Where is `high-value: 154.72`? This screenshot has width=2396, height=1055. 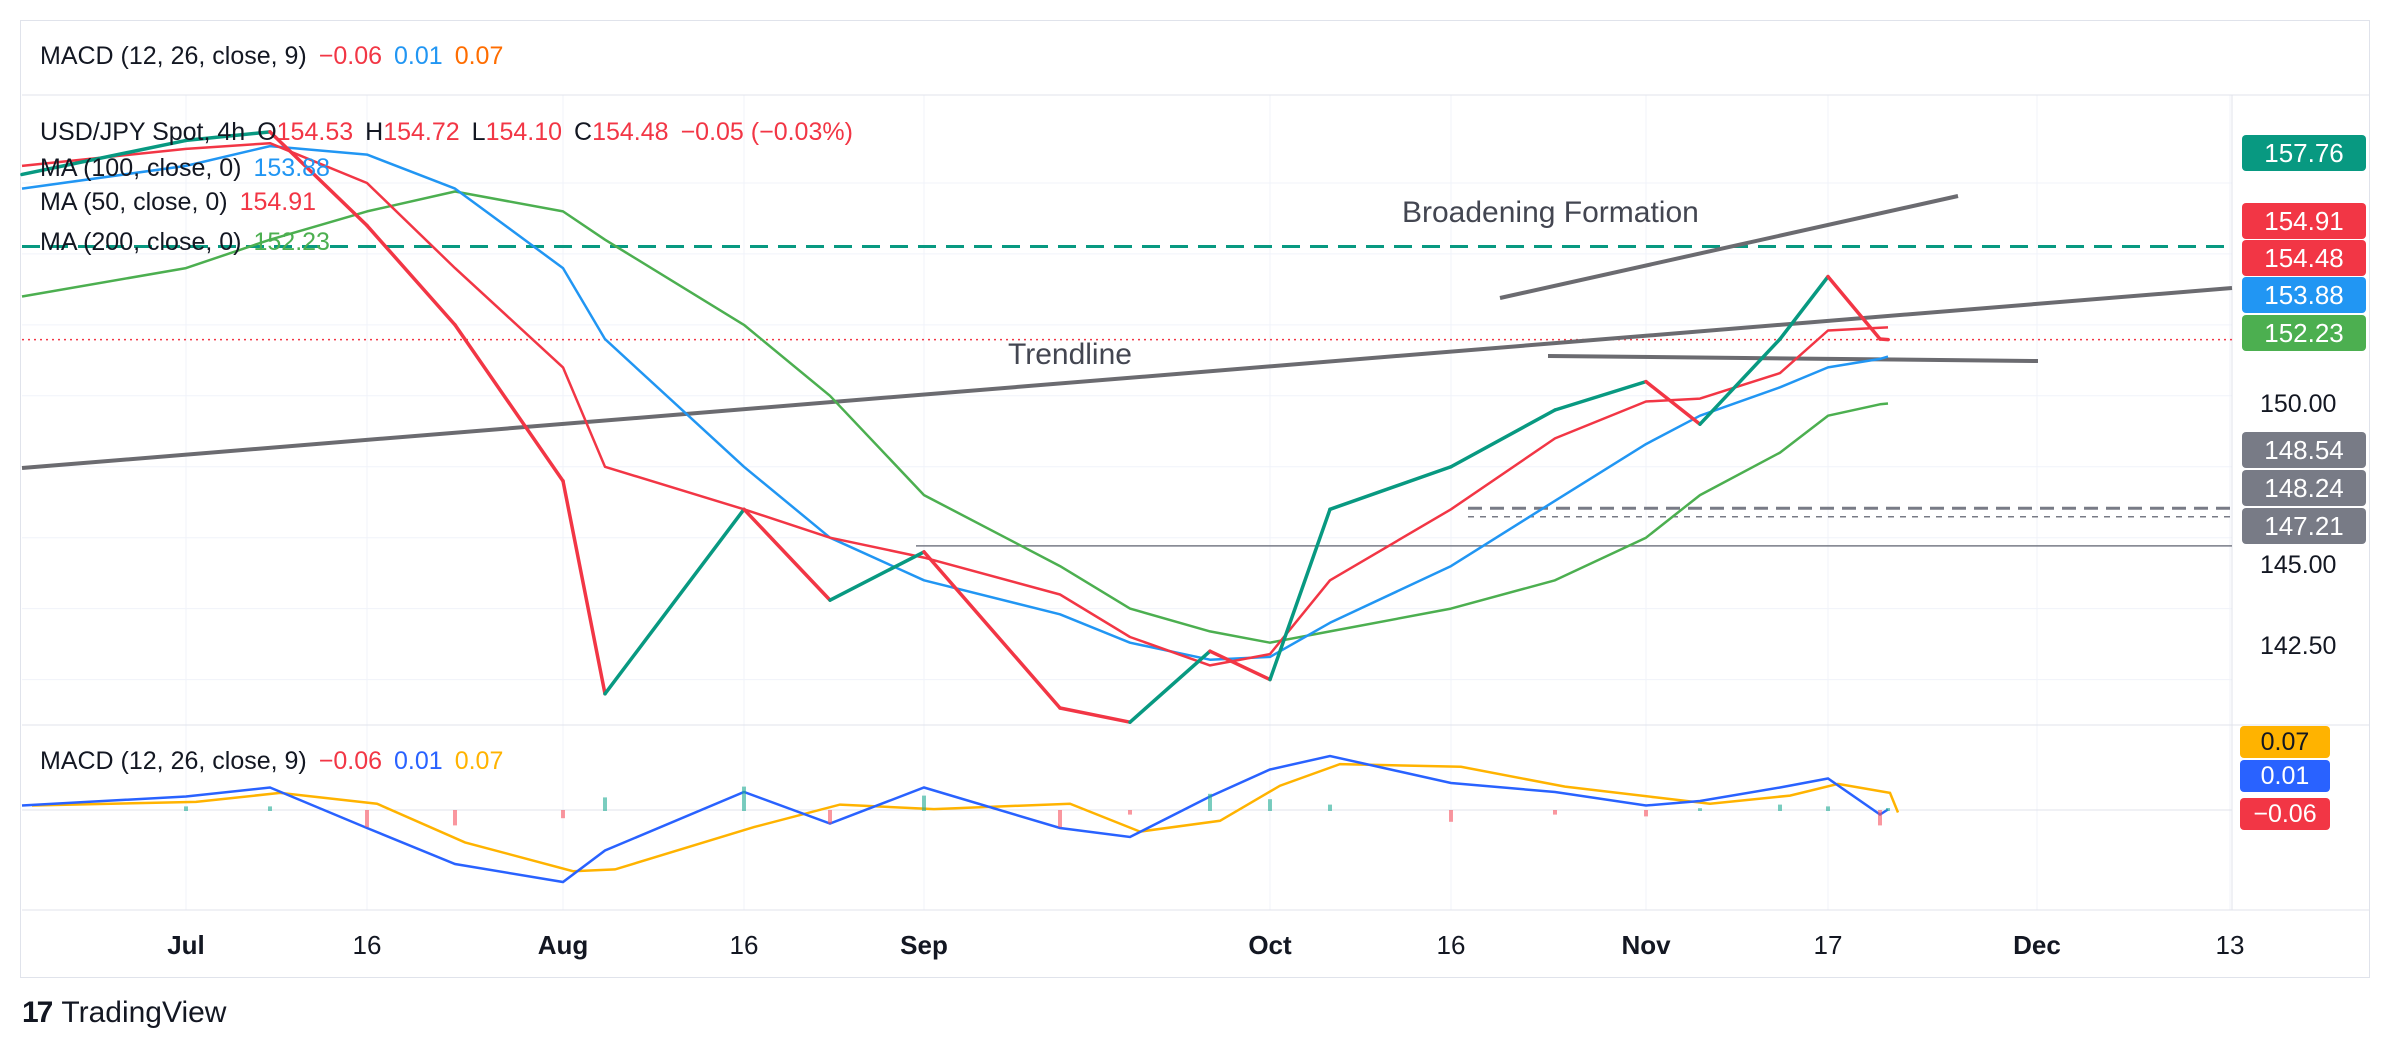
high-value: 154.72 is located at coordinates (421, 132).